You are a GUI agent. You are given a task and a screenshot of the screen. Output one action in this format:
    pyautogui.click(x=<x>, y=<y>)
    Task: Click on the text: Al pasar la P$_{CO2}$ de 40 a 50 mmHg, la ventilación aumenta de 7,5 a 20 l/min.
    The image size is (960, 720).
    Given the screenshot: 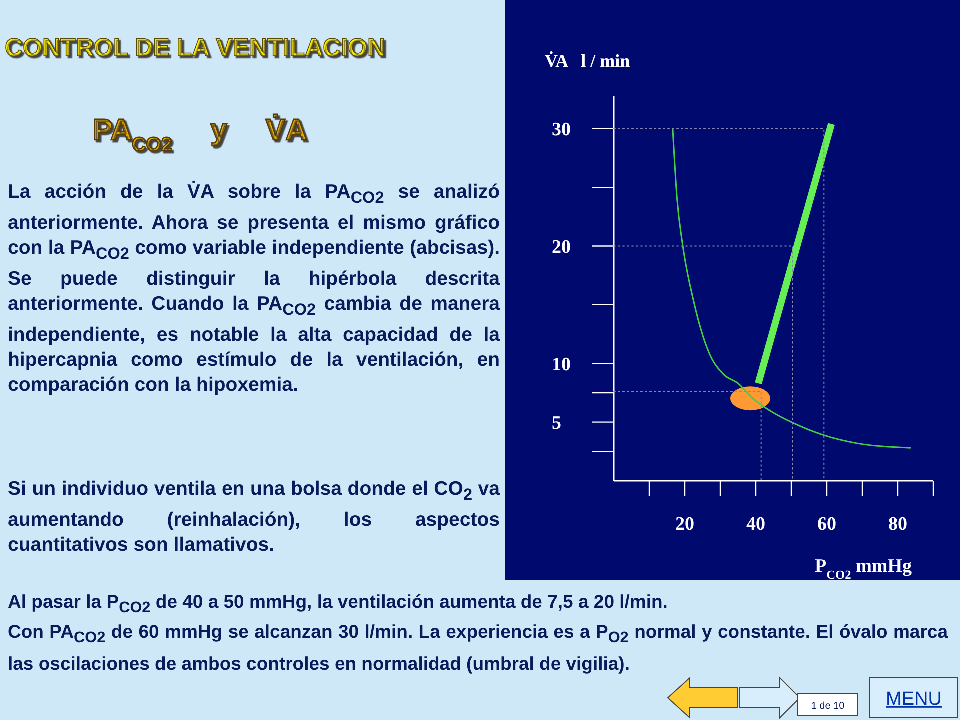 What is the action you would take?
    pyautogui.click(x=338, y=604)
    